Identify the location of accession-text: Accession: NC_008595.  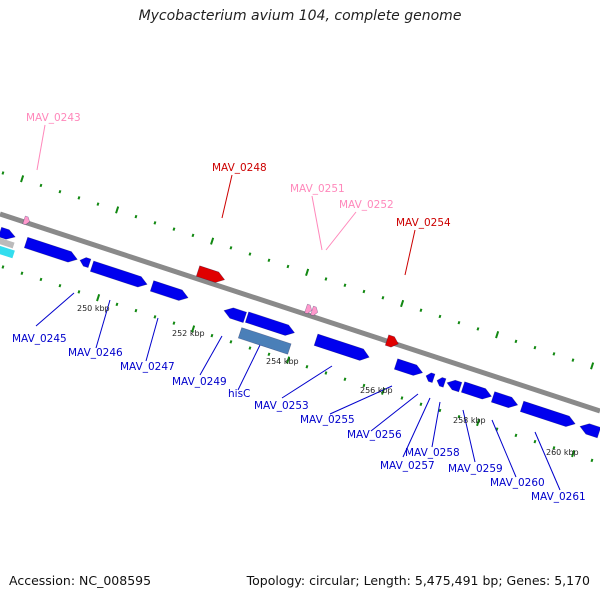
(80, 580).